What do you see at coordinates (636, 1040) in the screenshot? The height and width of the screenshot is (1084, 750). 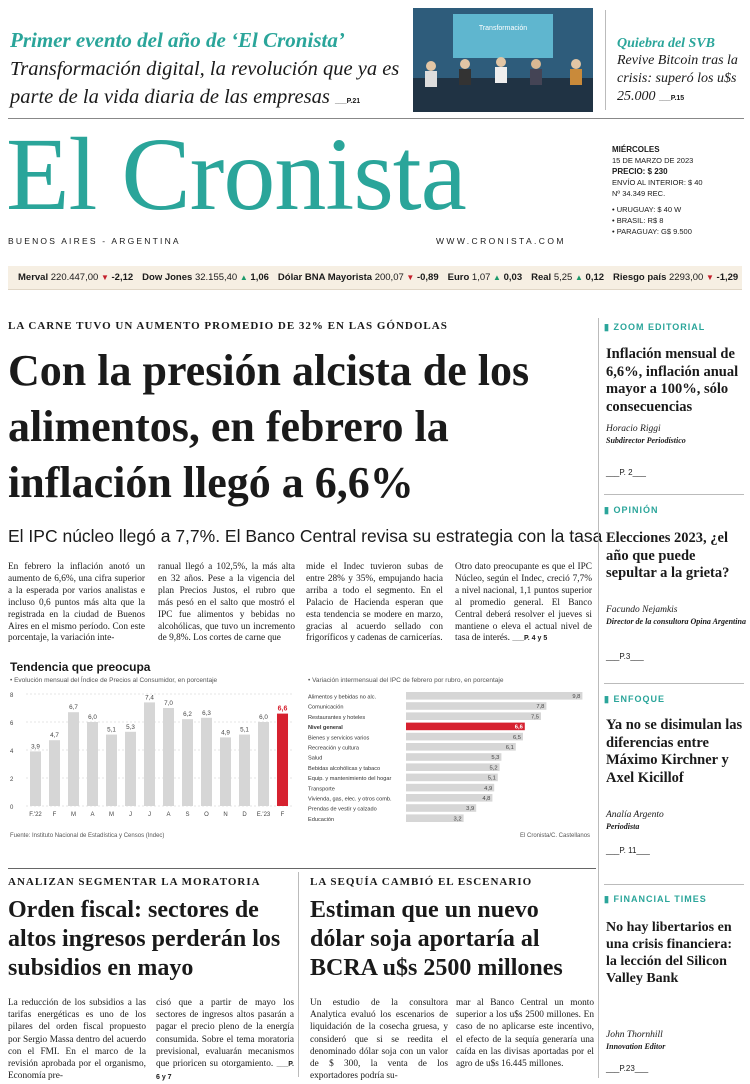 I see `sidebar-author: John Thornhill Innovation Editor` at bounding box center [636, 1040].